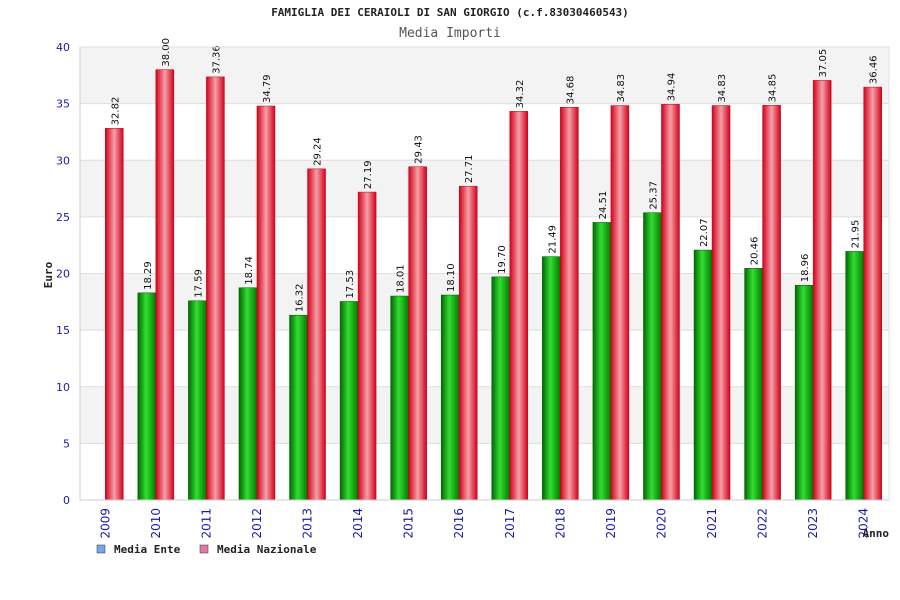  I want to click on y-tick-label: 40, so click(63, 47).